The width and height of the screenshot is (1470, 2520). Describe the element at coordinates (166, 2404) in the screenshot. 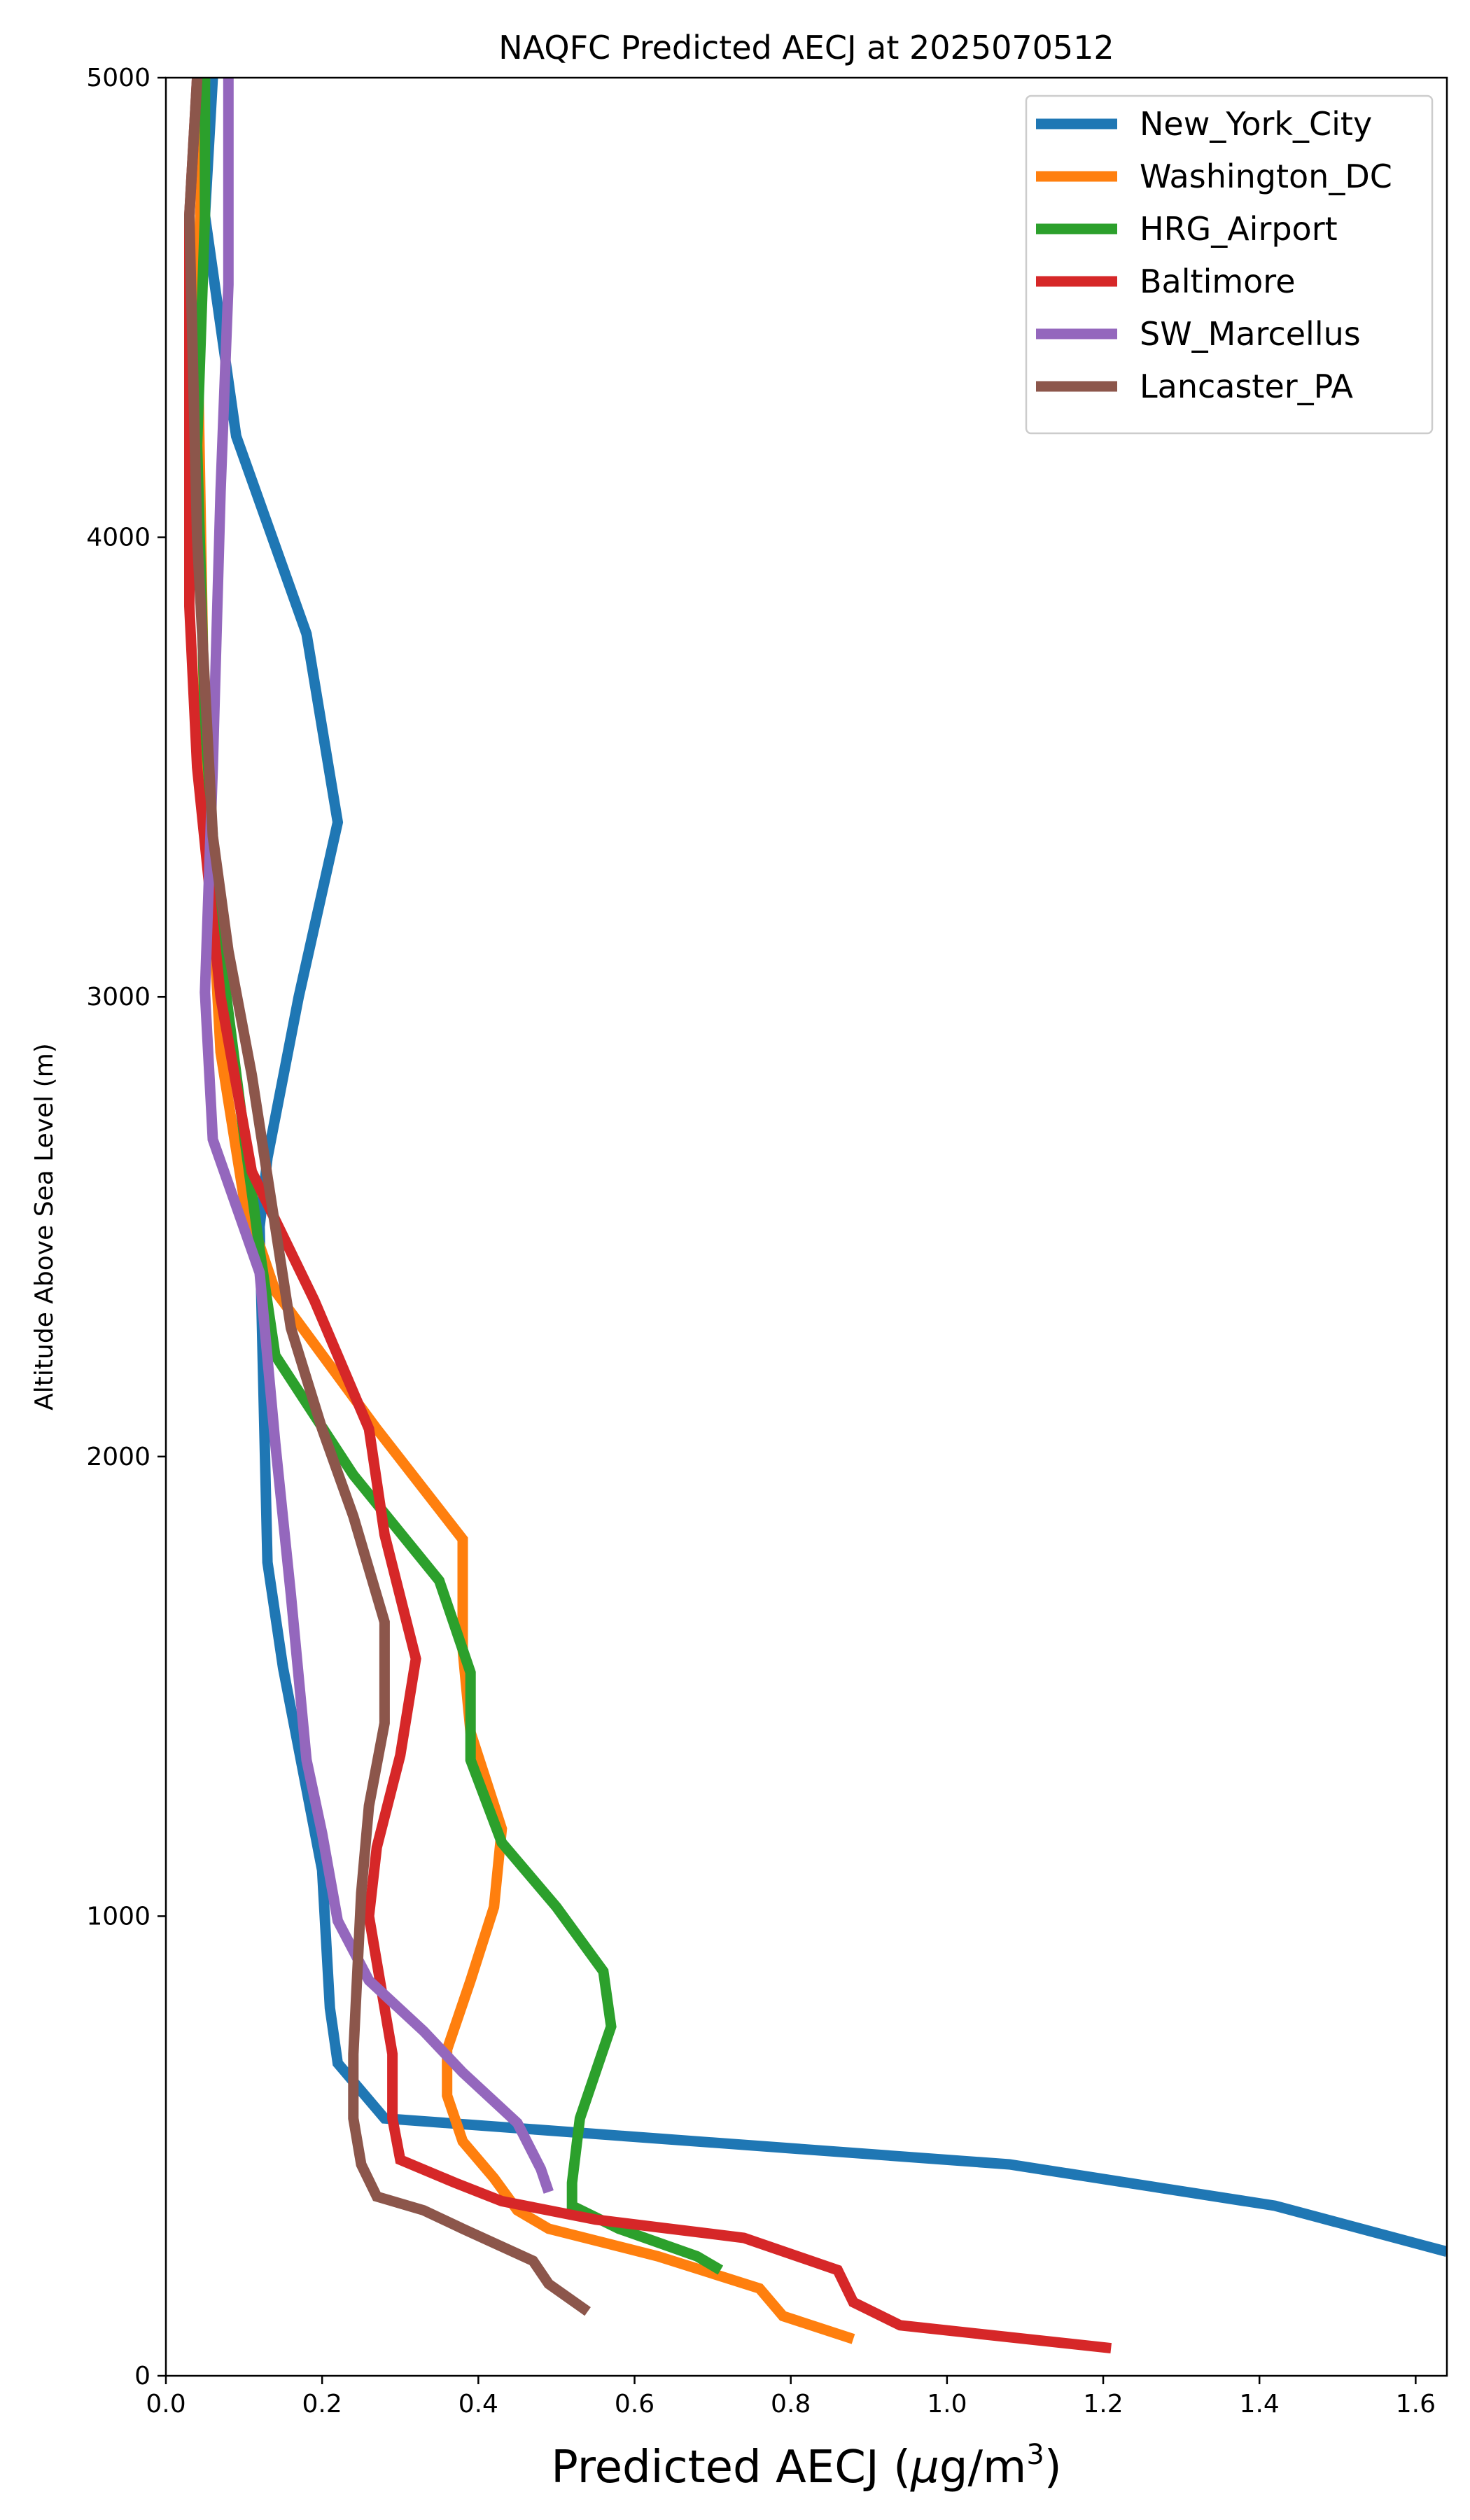

I see `x-tick-label: 0.0` at that location.